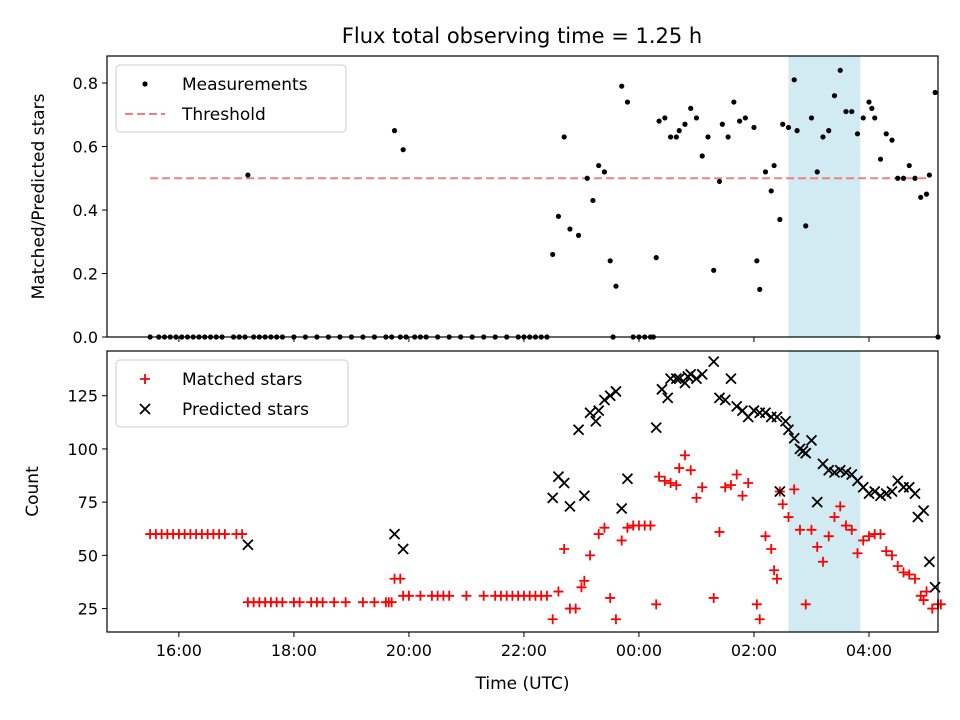  Describe the element at coordinates (82, 396) in the screenshot. I see `y-tick-label: 125` at that location.